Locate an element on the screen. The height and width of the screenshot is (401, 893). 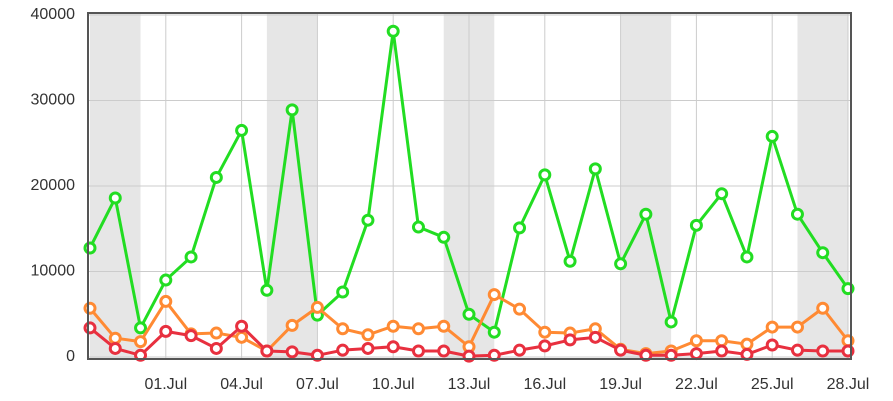
x-tick-label: 10.Jul is located at coordinates (393, 384).